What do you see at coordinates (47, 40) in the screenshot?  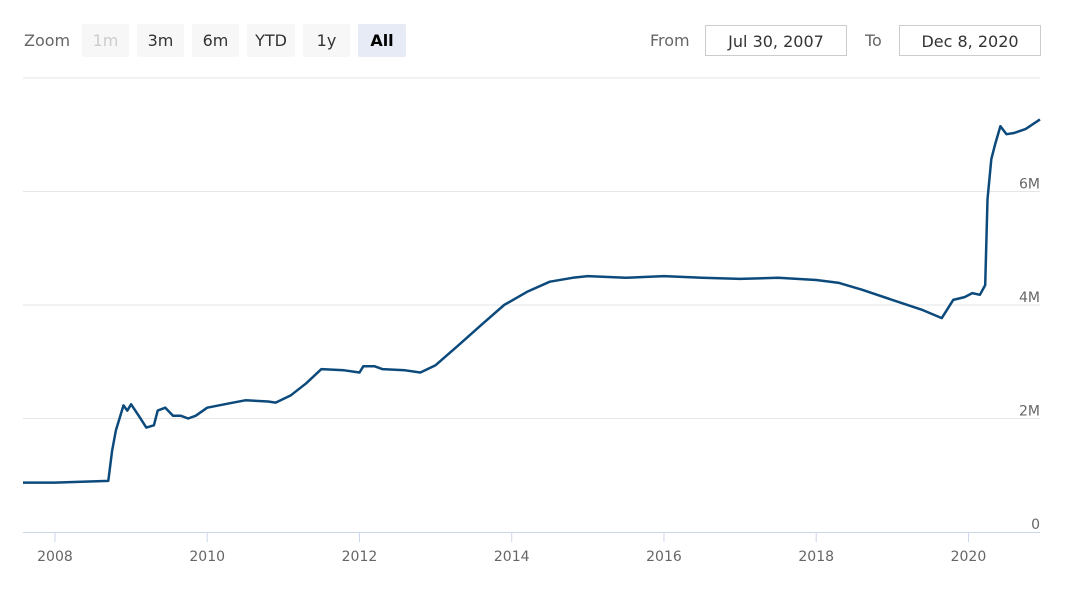 I see `zoom-label: Zoom` at bounding box center [47, 40].